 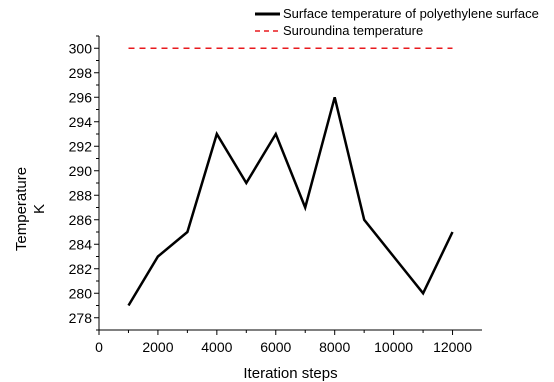 I want to click on x-tick-label: 4000, so click(x=216, y=347).